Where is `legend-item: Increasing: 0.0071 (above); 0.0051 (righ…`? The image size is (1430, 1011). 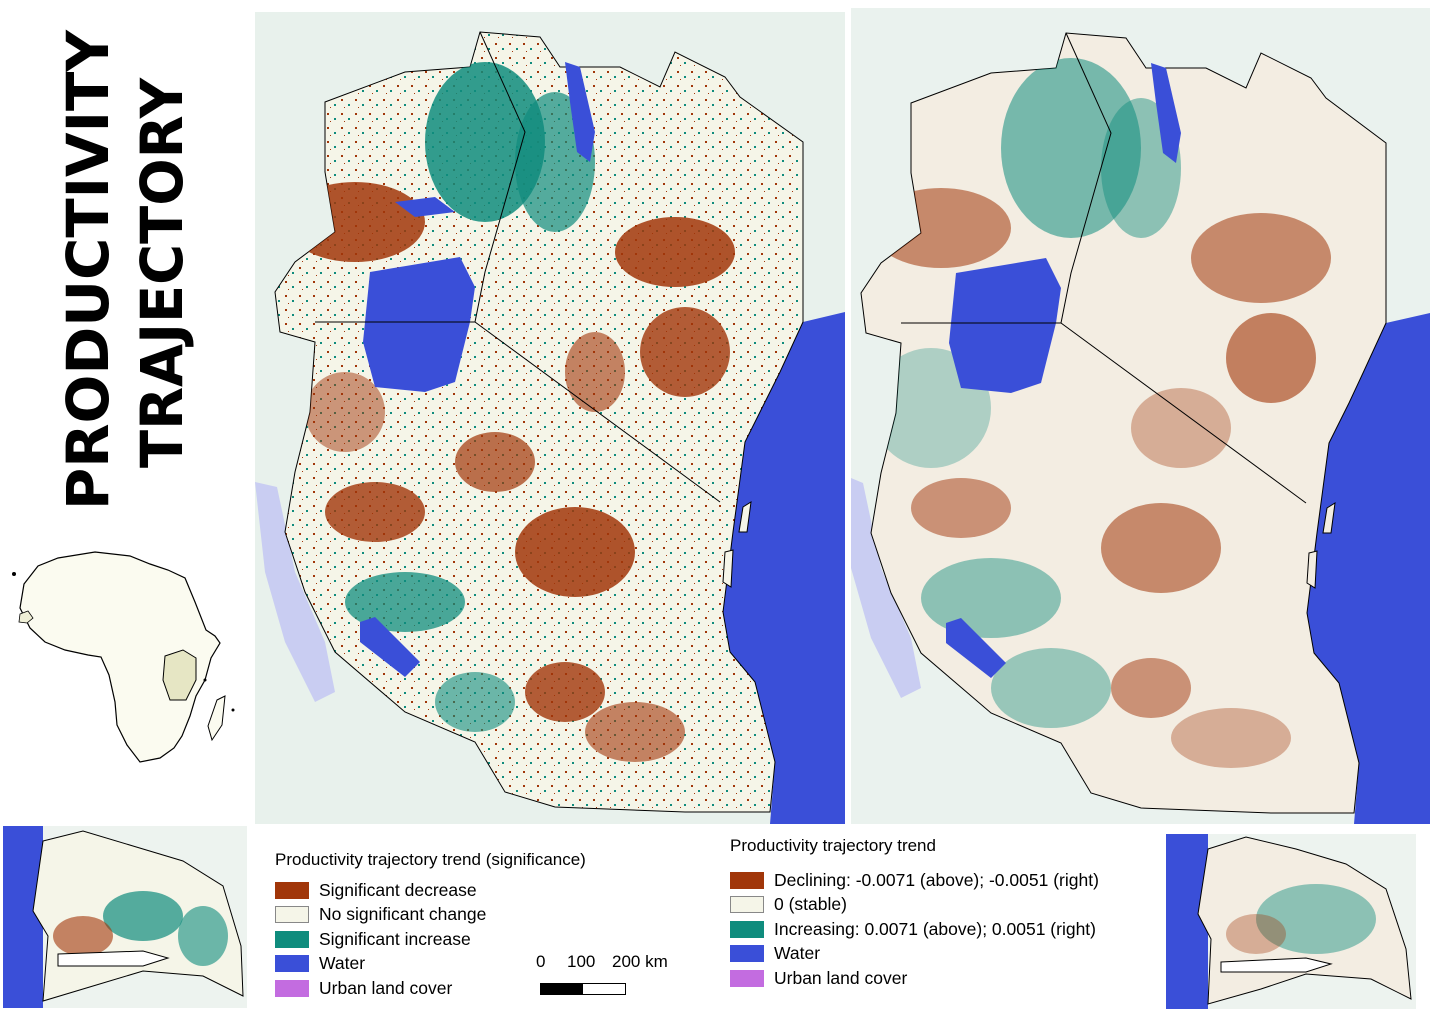 legend-item: Increasing: 0.0071 (above); 0.0051 (righ… is located at coordinates (914, 929).